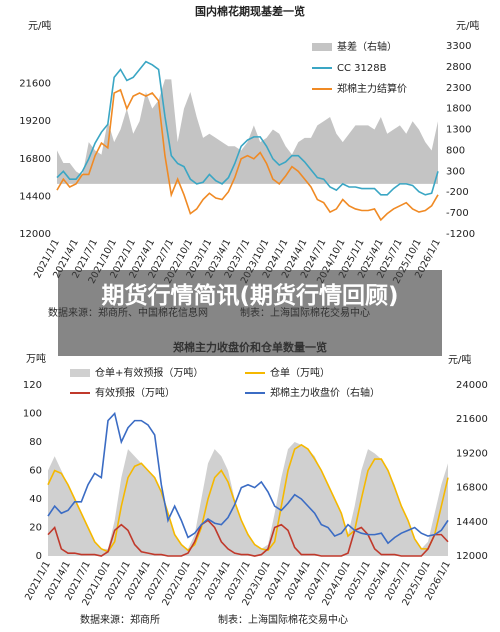 This screenshot has width=500, height=632. I want to click on legend-label: 仓单+有效预报（万吨）, so click(149, 372).